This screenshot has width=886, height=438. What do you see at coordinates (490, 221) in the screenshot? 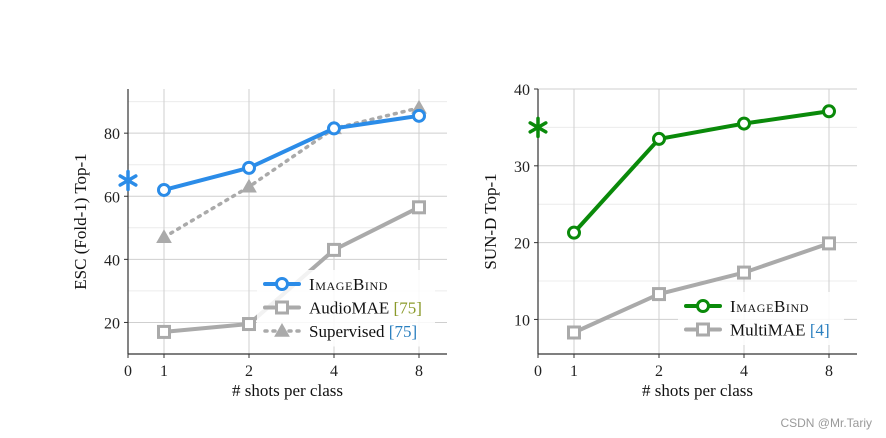
I see `y-axis-title: SUN-D Top-1` at bounding box center [490, 221].